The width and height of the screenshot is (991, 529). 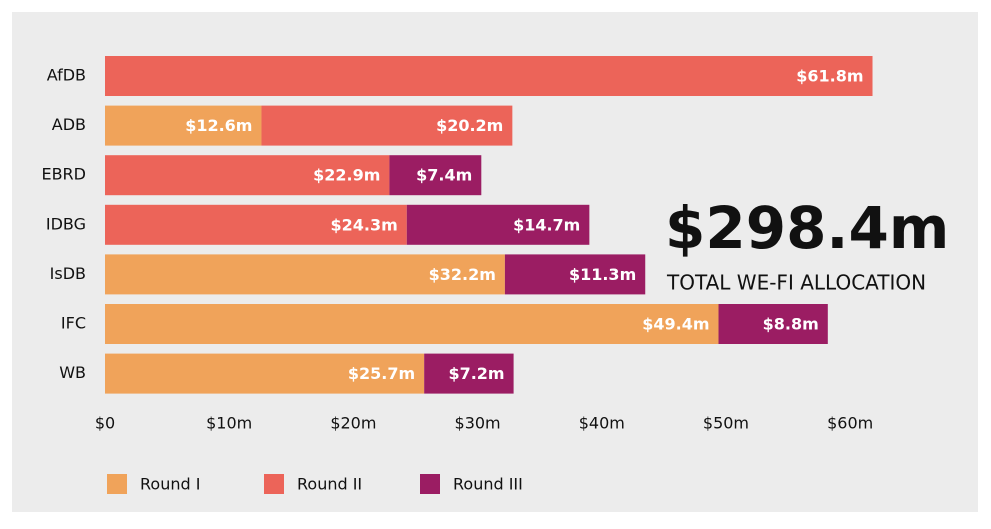 What do you see at coordinates (329, 484) in the screenshot?
I see `legend-label: Round II` at bounding box center [329, 484].